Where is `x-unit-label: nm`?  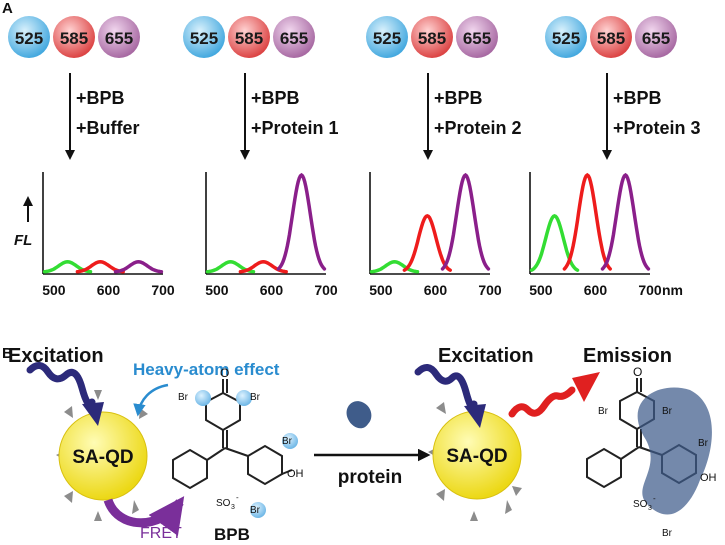
x-unit-label: nm is located at coordinates (672, 290).